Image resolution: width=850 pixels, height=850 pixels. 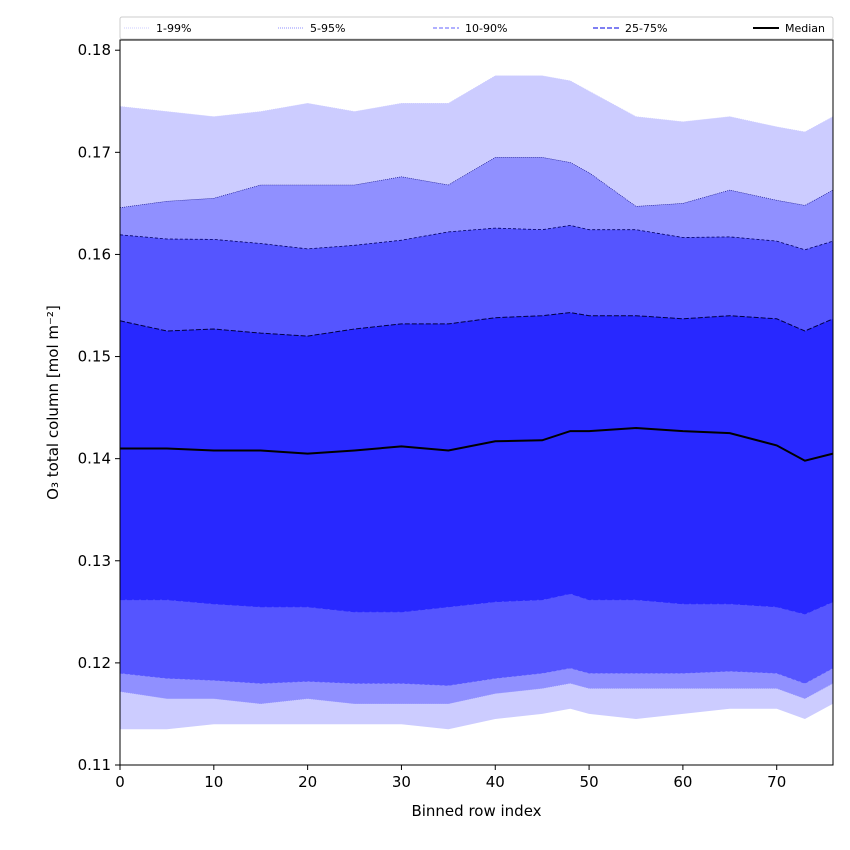 What do you see at coordinates (99, 407) in the screenshot?
I see `y-axis-ticks: 0.11 0.12 0.13 0.14 0.15 0.16 0.17 0.18` at bounding box center [99, 407].